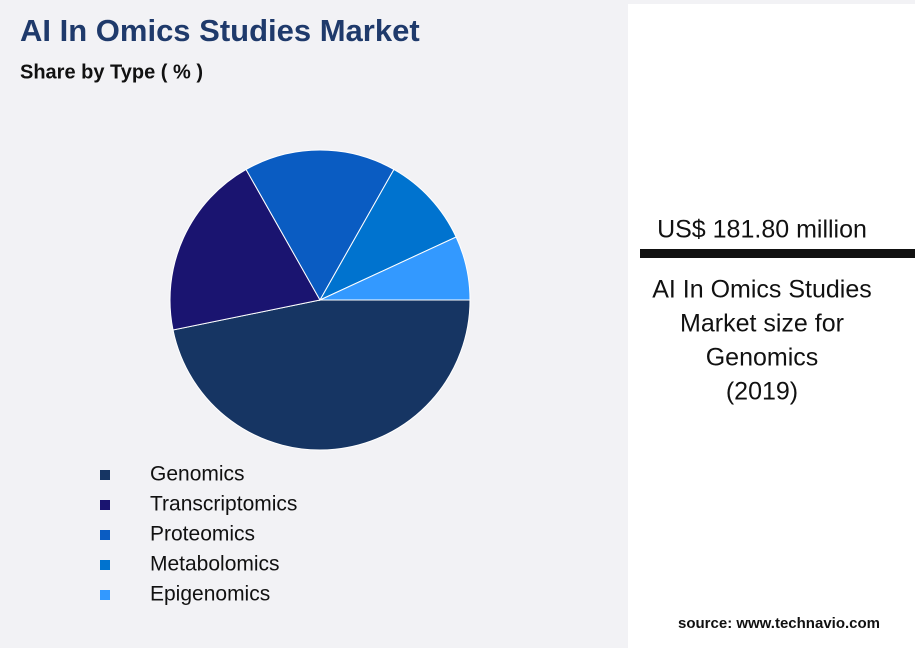  Describe the element at coordinates (215, 564) in the screenshot. I see `legend-label: Metabolomics` at that location.